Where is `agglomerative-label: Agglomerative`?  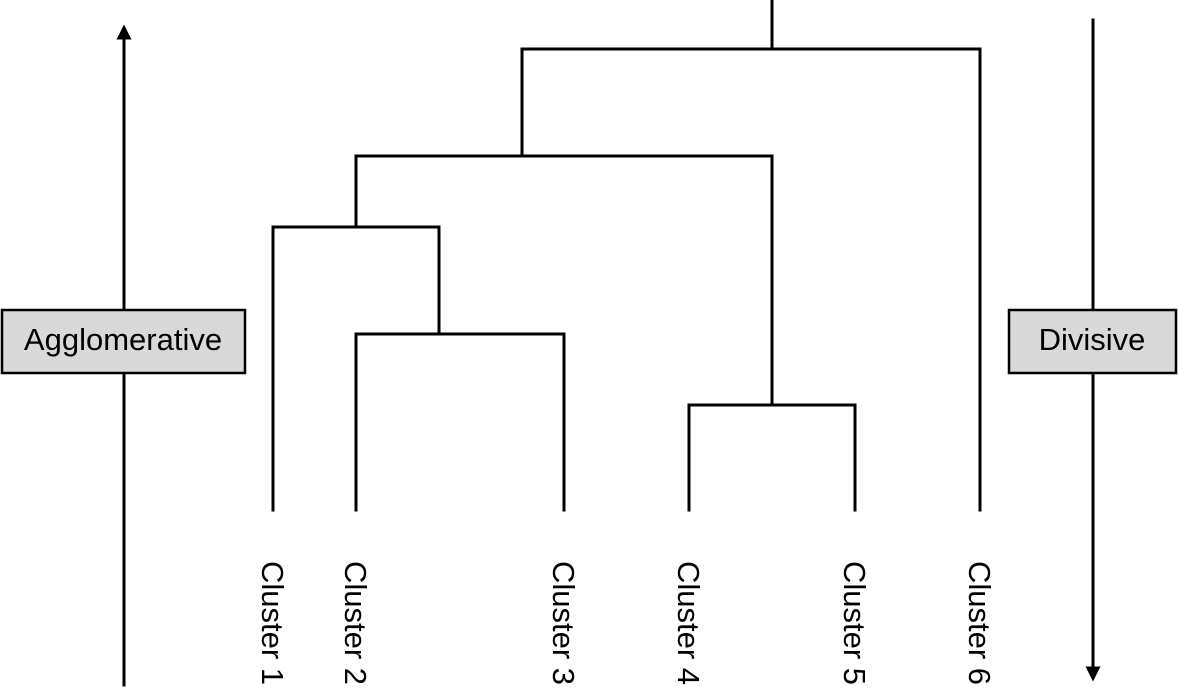 agglomerative-label: Agglomerative is located at coordinates (123, 339).